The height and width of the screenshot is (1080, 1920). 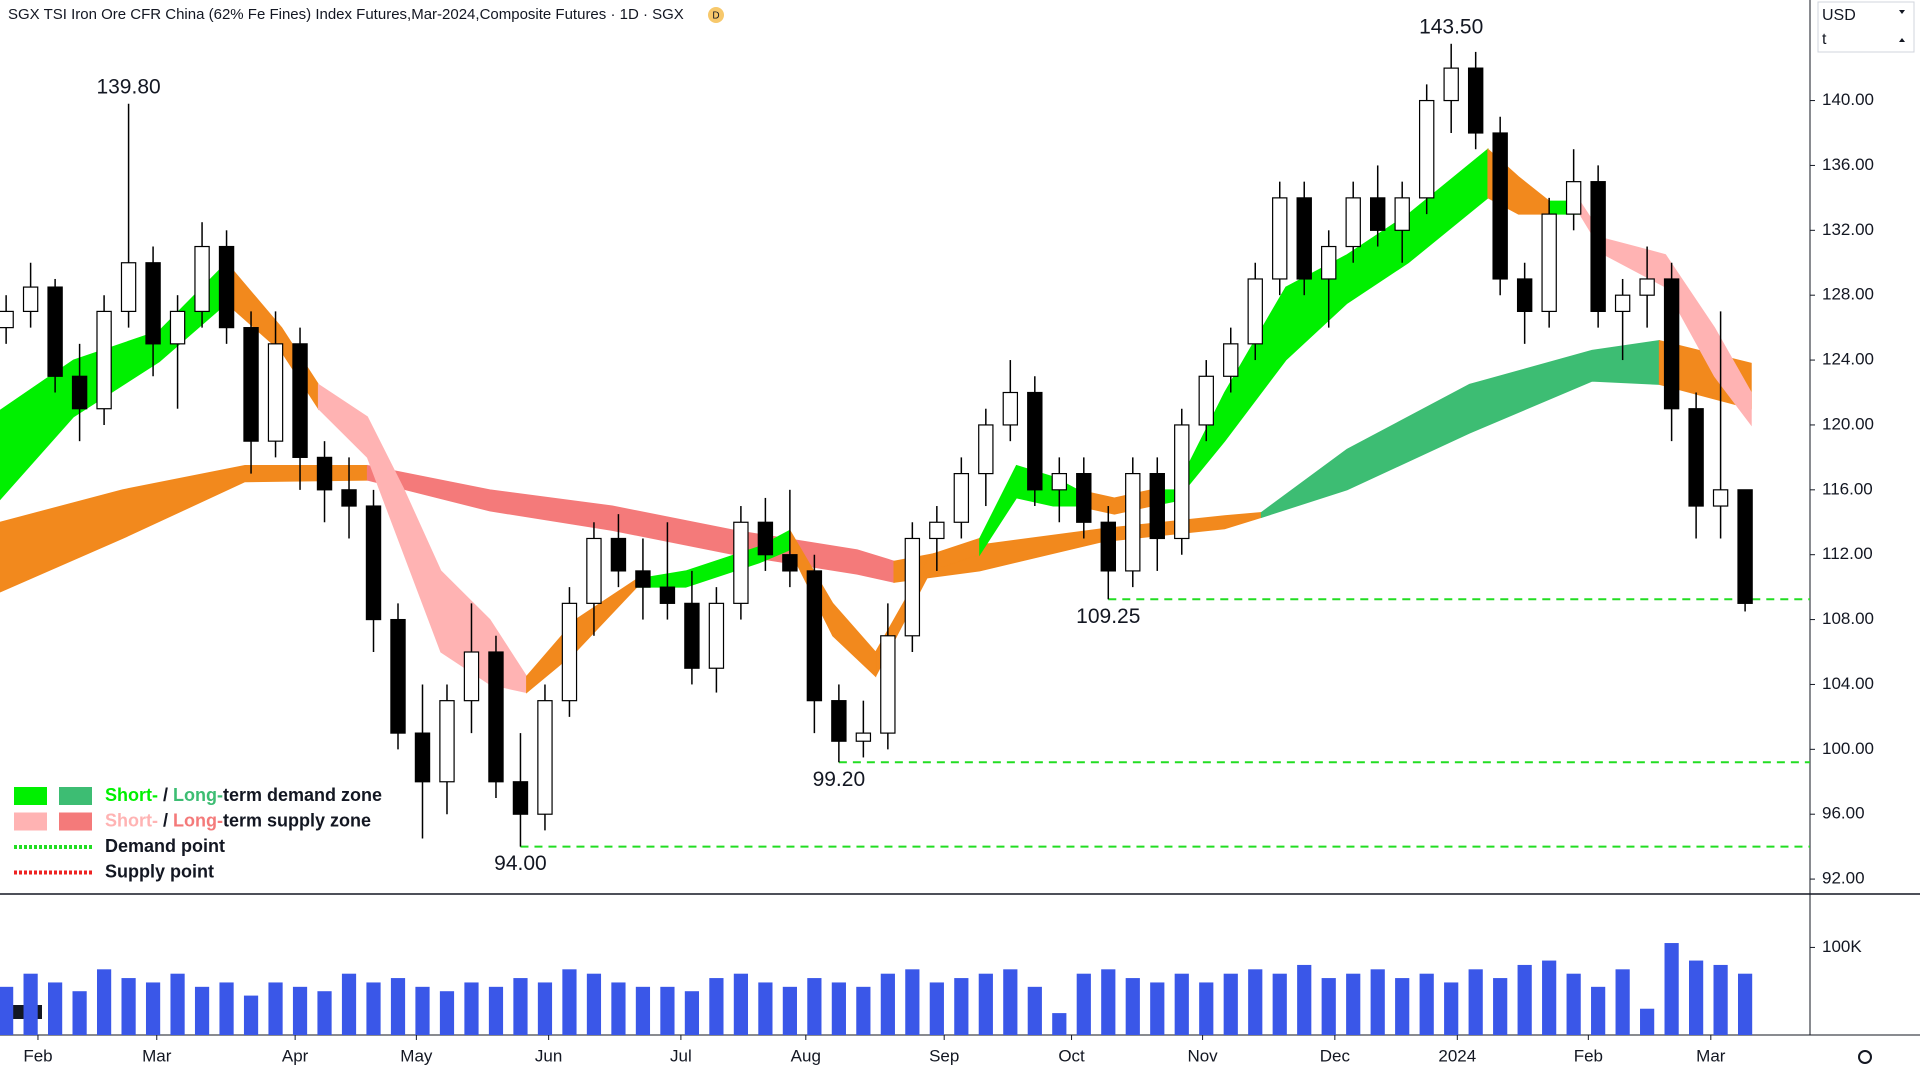 What do you see at coordinates (1824, 39) in the screenshot?
I see `unit: t` at bounding box center [1824, 39].